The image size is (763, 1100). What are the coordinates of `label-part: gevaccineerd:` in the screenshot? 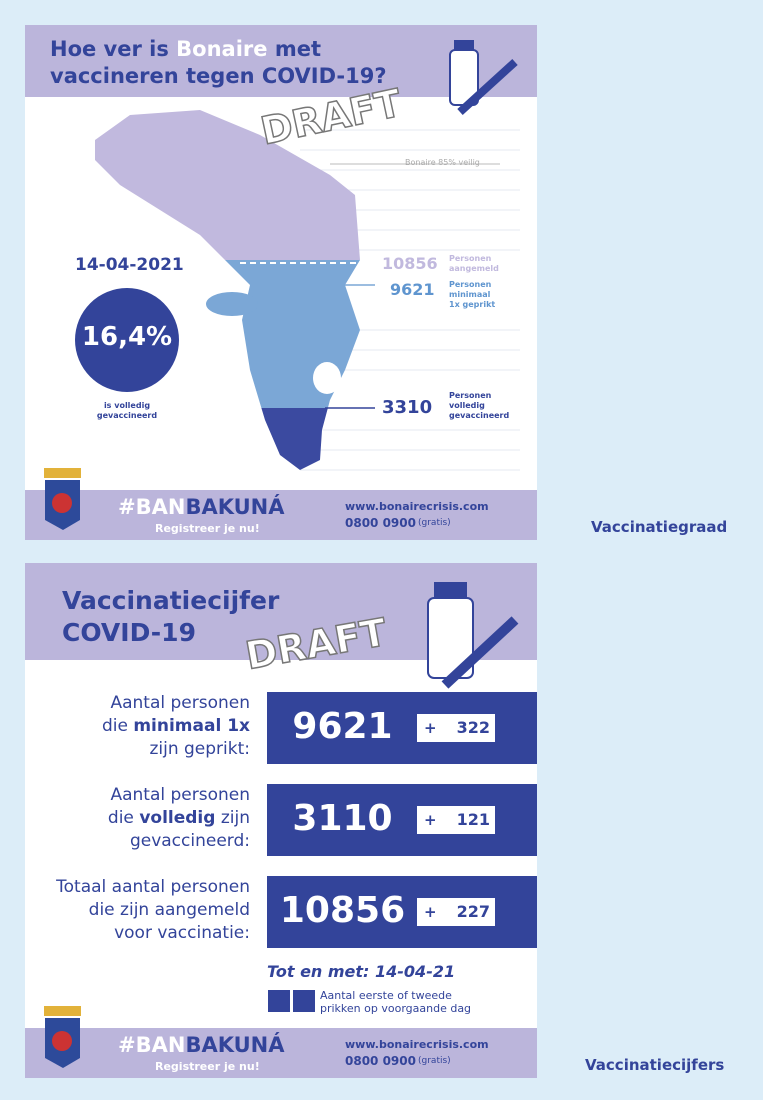 It's located at (189, 841).